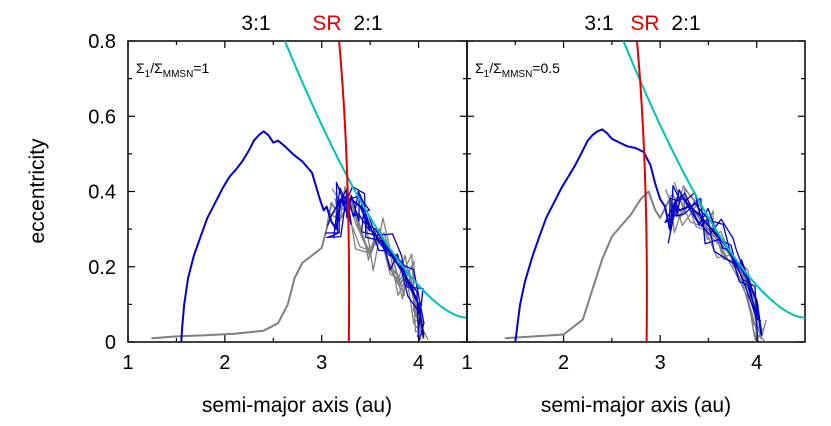 The width and height of the screenshot is (831, 426). I want to click on y-tick-label: 0.6, so click(102, 117).